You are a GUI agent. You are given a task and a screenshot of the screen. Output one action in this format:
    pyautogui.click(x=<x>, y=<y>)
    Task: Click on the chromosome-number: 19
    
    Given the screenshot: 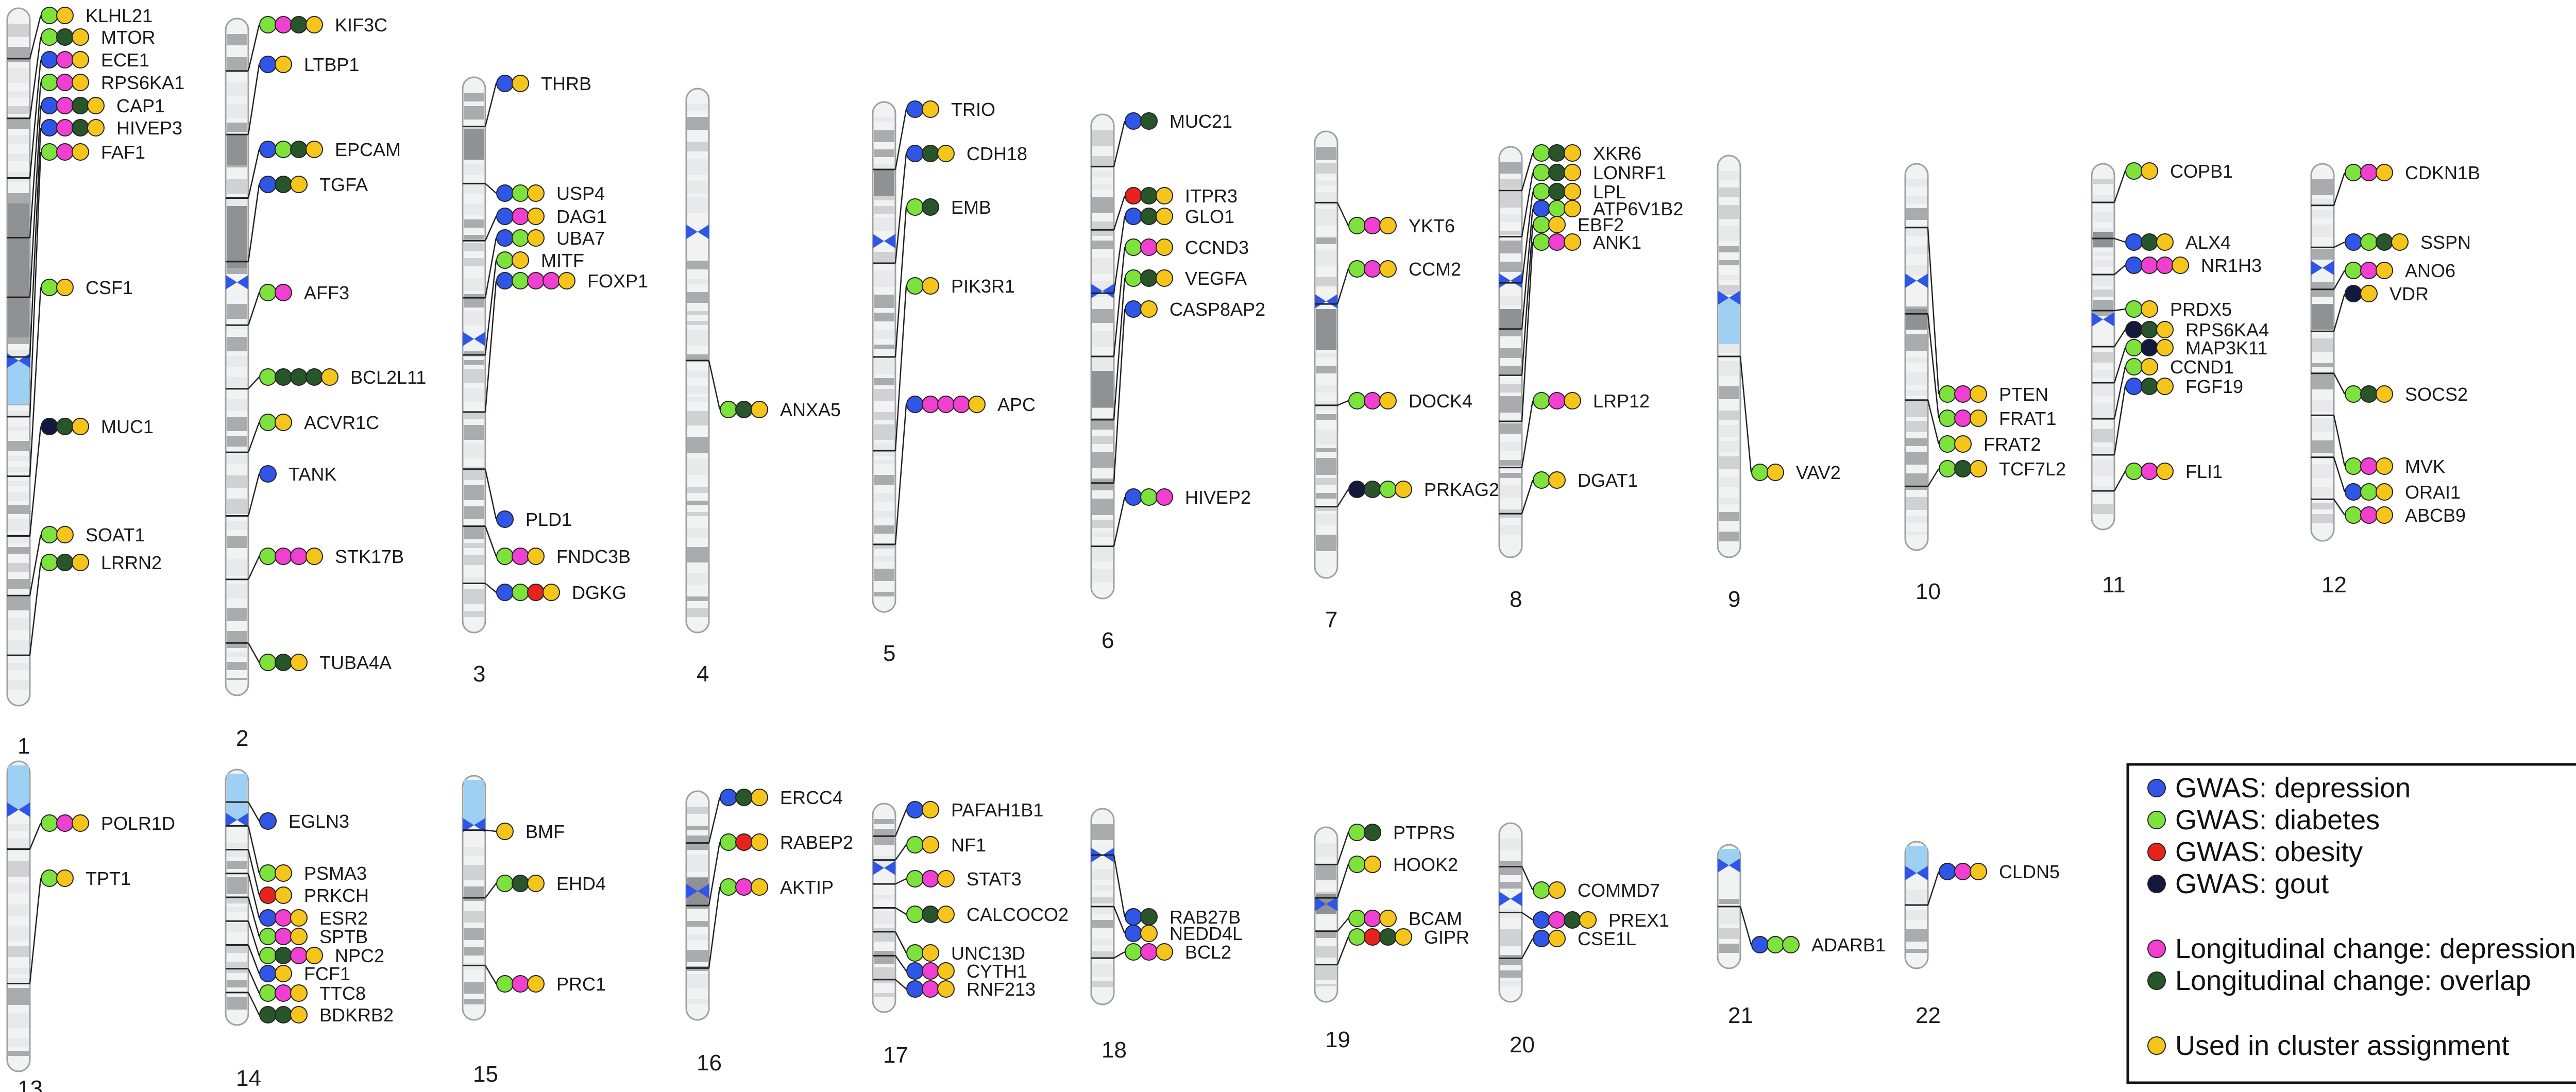 What is the action you would take?
    pyautogui.click(x=1337, y=1039)
    